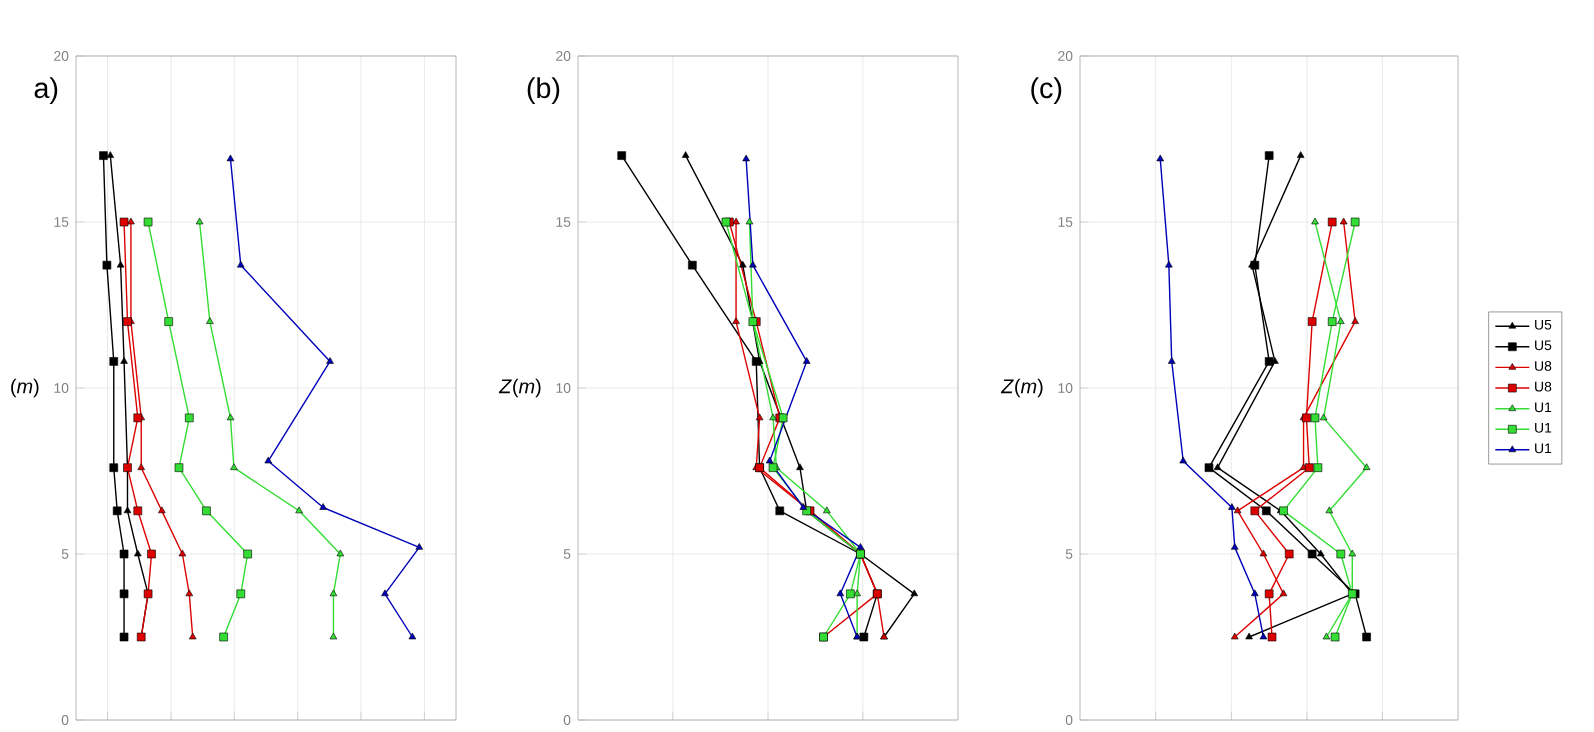 The width and height of the screenshot is (1594, 732). What do you see at coordinates (25, 388) in the screenshot?
I see `y-axis-title: (m)` at bounding box center [25, 388].